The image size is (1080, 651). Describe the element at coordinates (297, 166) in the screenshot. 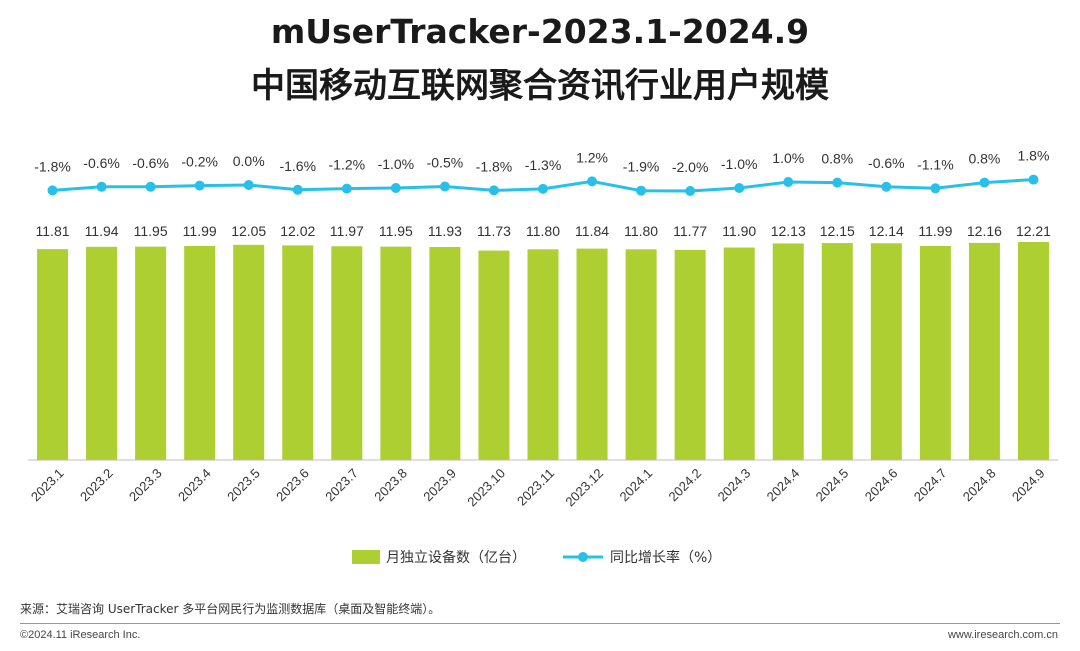

I see `growth-label: -1.6%` at that location.